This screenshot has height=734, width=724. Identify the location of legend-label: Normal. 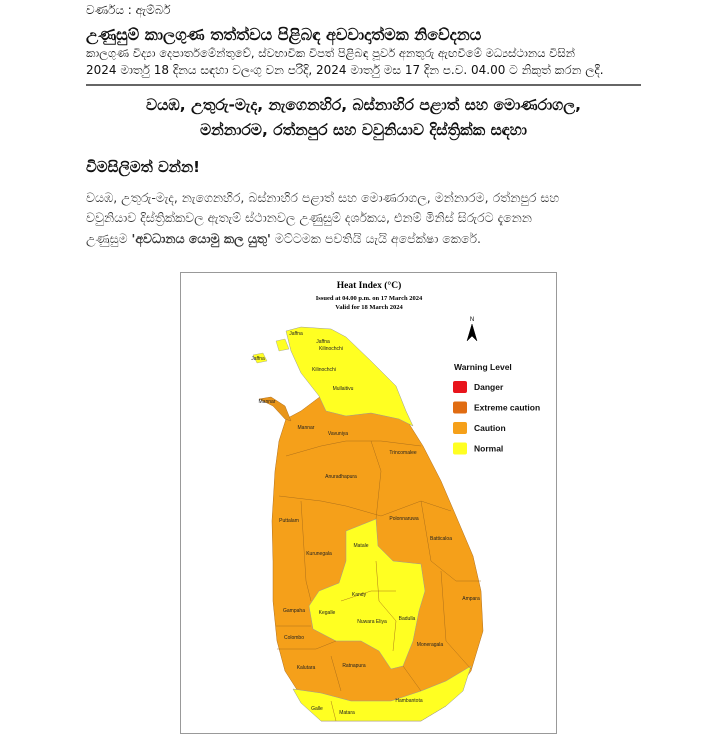
(488, 449).